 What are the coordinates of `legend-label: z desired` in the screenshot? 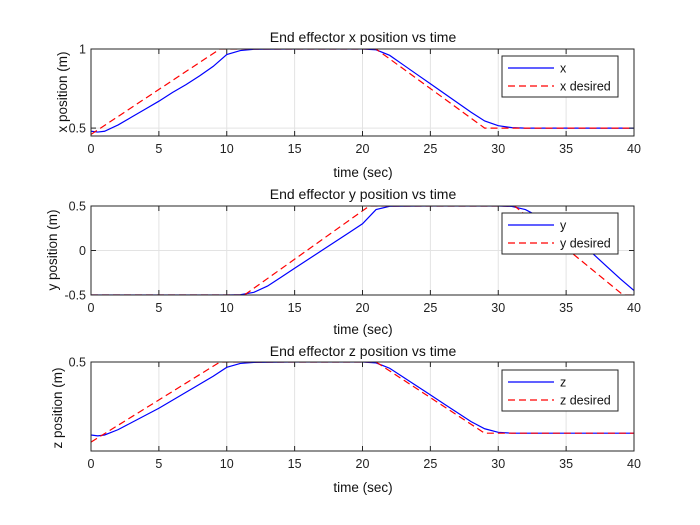 It's located at (585, 401).